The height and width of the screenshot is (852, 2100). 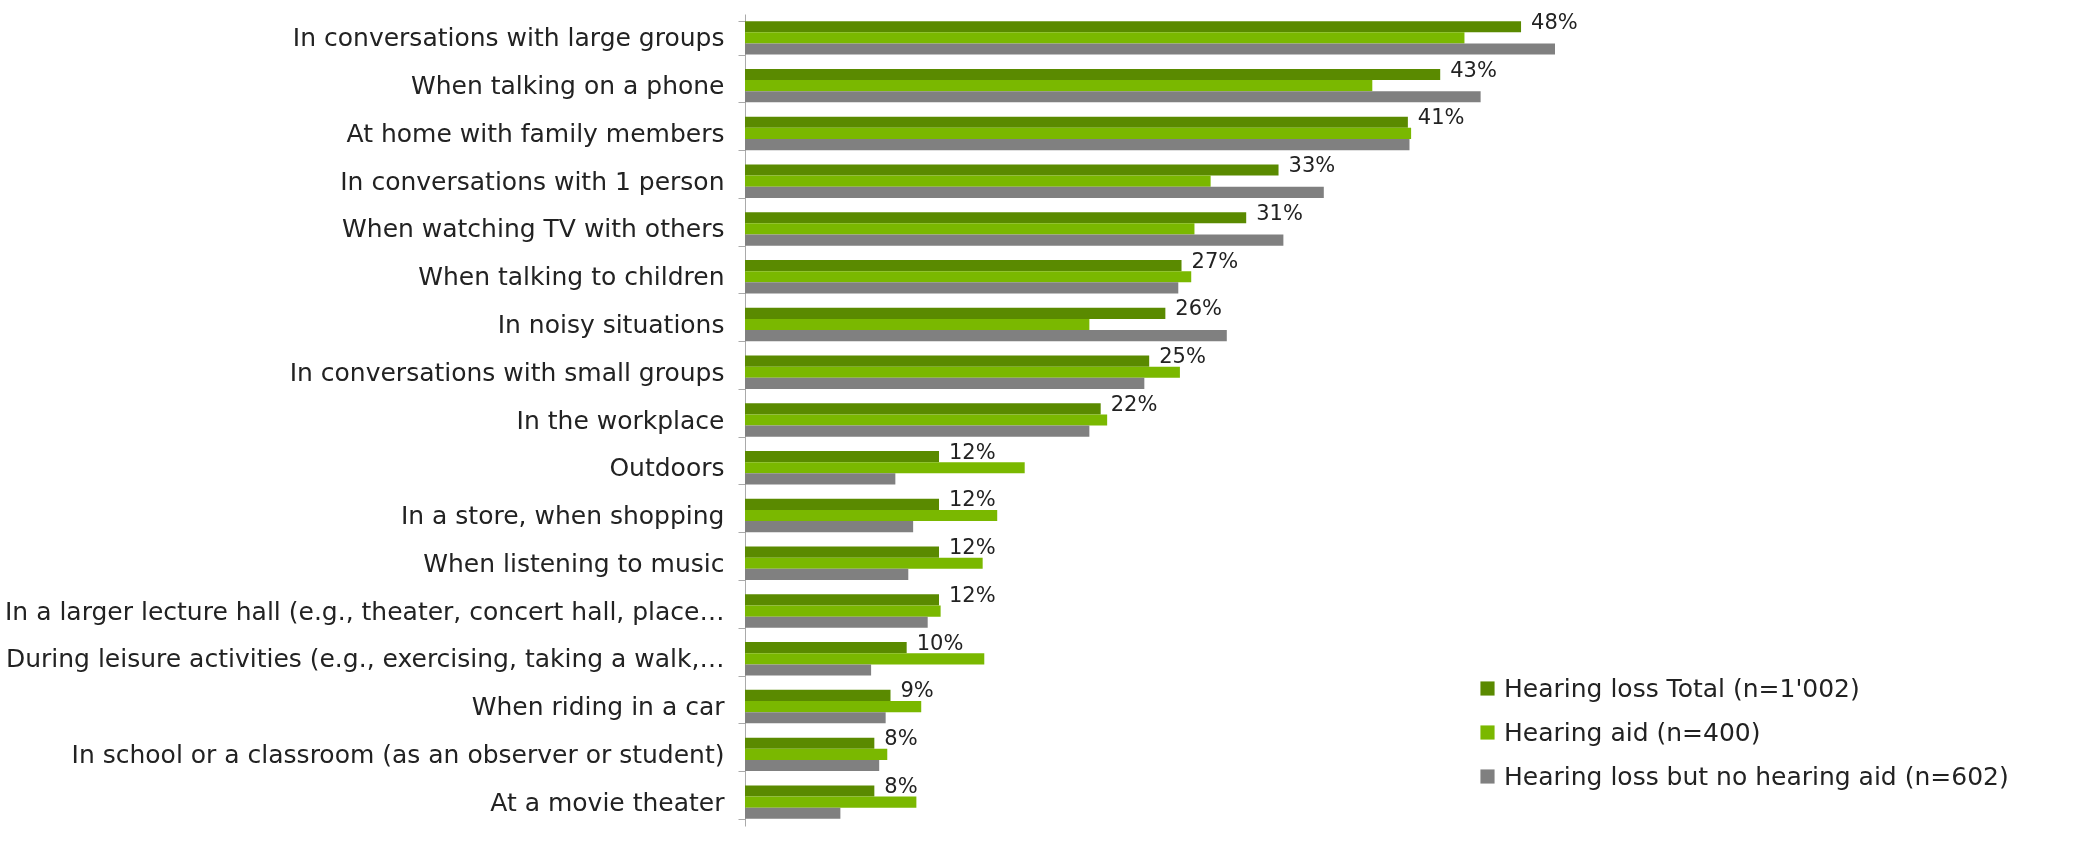 What do you see at coordinates (1215, 260) in the screenshot?
I see `data-label: 27%` at bounding box center [1215, 260].